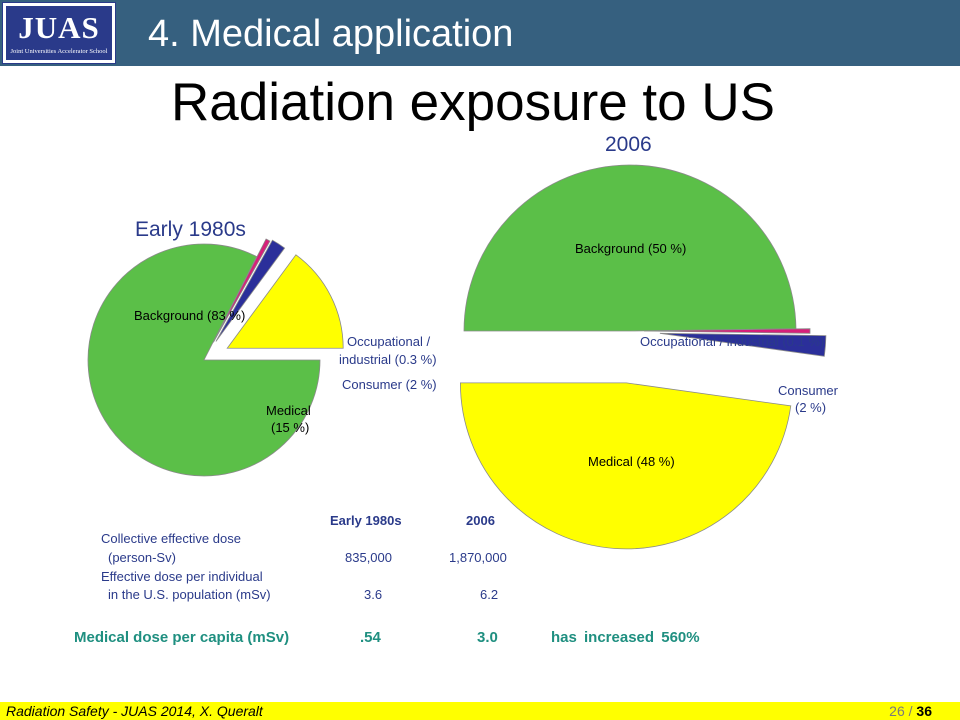 Image resolution: width=960 pixels, height=720 pixels. Describe the element at coordinates (388, 359) in the screenshot. I see `pie1-occupational-label-2: industrial (0.3 %)` at that location.